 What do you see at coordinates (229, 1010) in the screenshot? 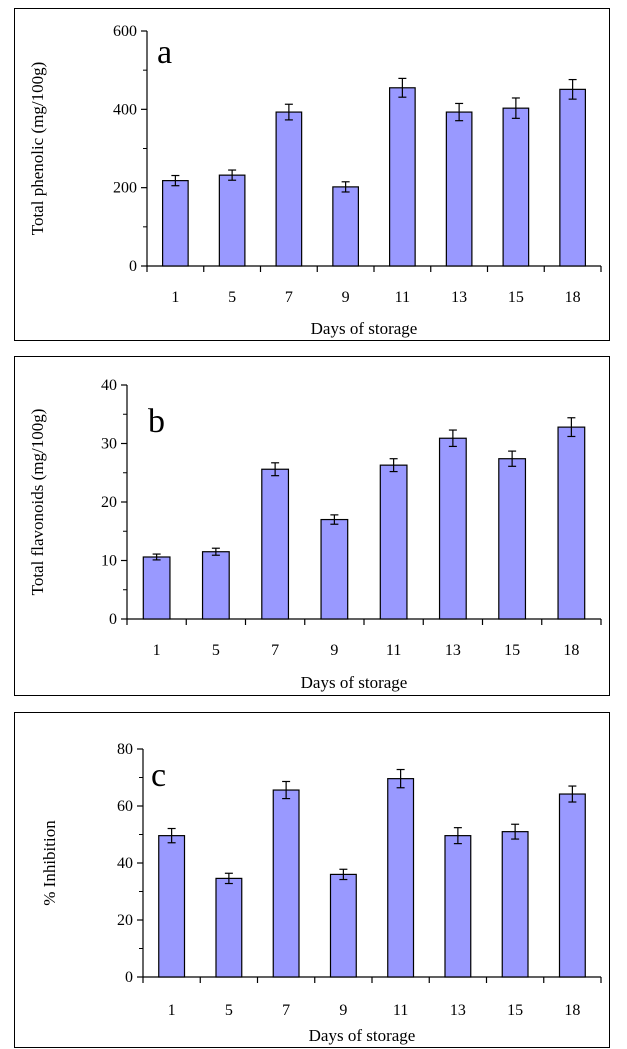
I see `chart-c-x-tick-label: 5` at bounding box center [229, 1010].